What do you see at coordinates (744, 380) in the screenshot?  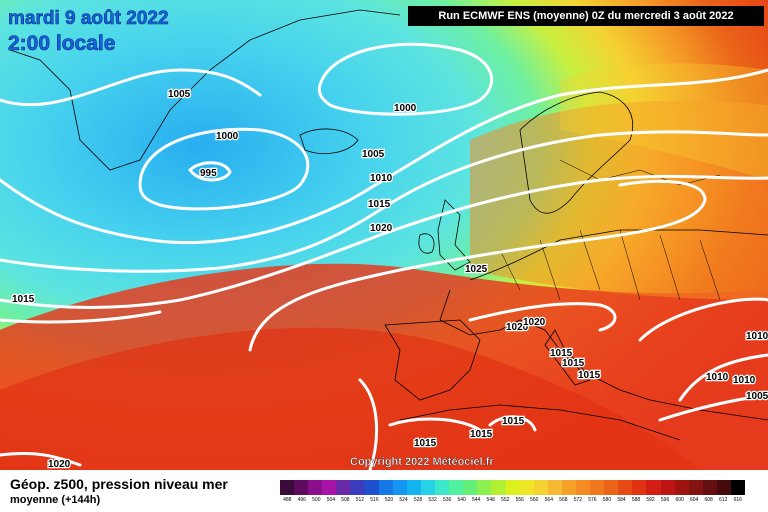 I see `isobar-label-1010-c: 1010` at bounding box center [744, 380].